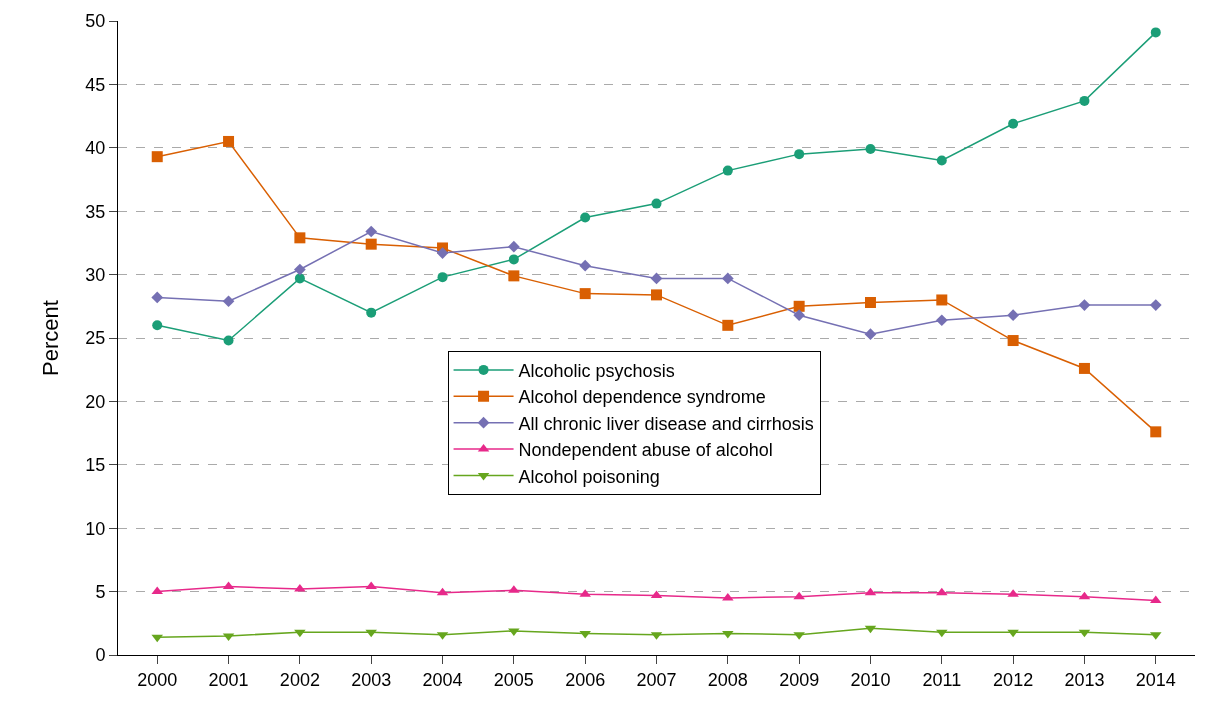 This screenshot has height=711, width=1205. What do you see at coordinates (1013, 679) in the screenshot?
I see `x-tick-label: 2012` at bounding box center [1013, 679].